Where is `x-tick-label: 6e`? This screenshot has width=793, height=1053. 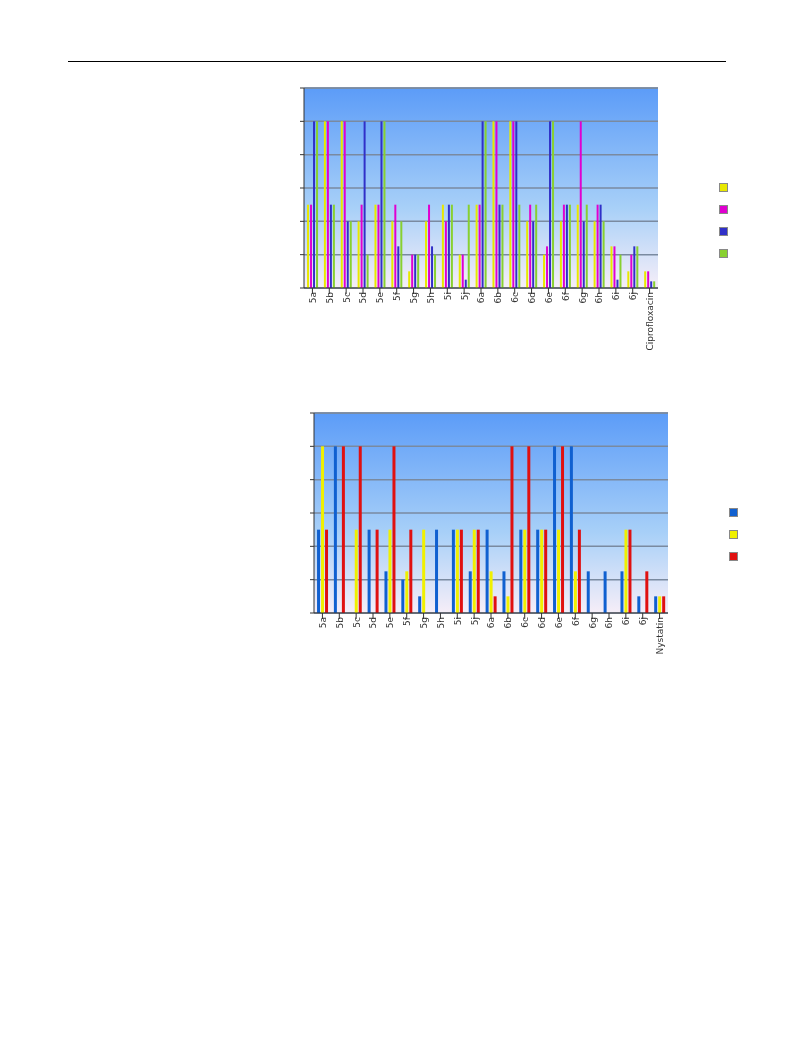 x-tick-label: 6e is located at coordinates (558, 622).